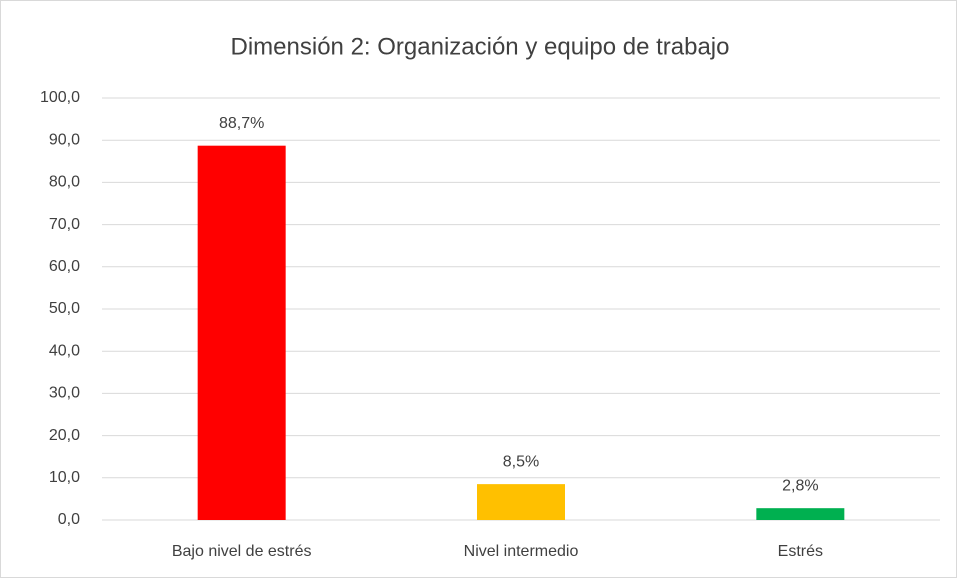 The height and width of the screenshot is (578, 957). What do you see at coordinates (64, 182) in the screenshot?
I see `y-tick-label: 80,0` at bounding box center [64, 182].